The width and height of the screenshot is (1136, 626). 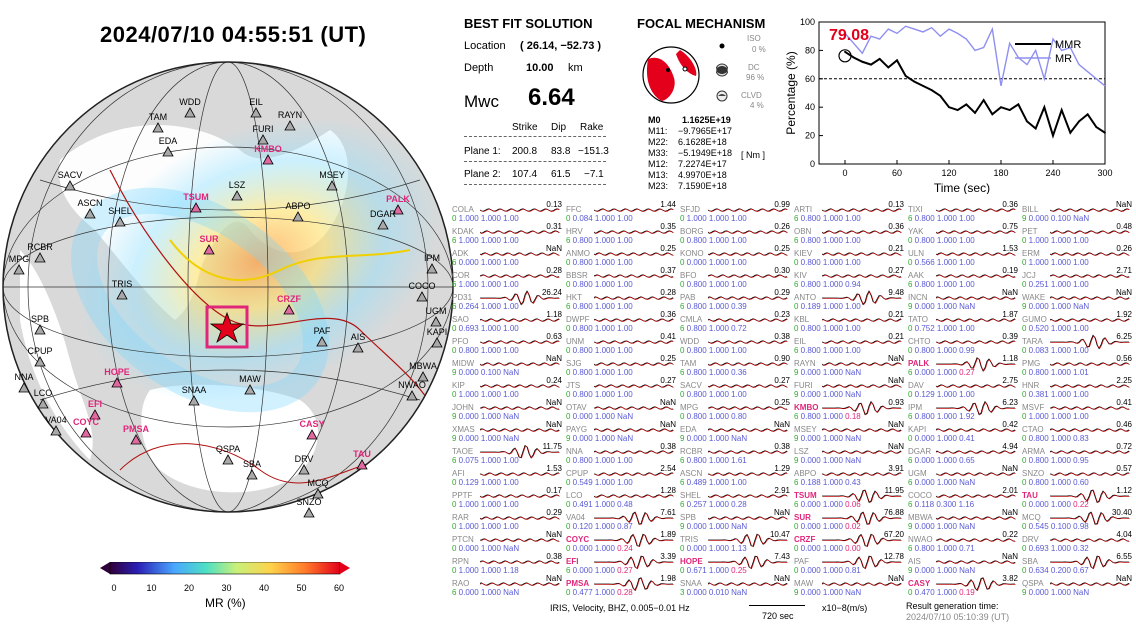 I want to click on waveform-cell: OBN 0.36 6 0.800 1.000 1.00, so click(x=850, y=233).